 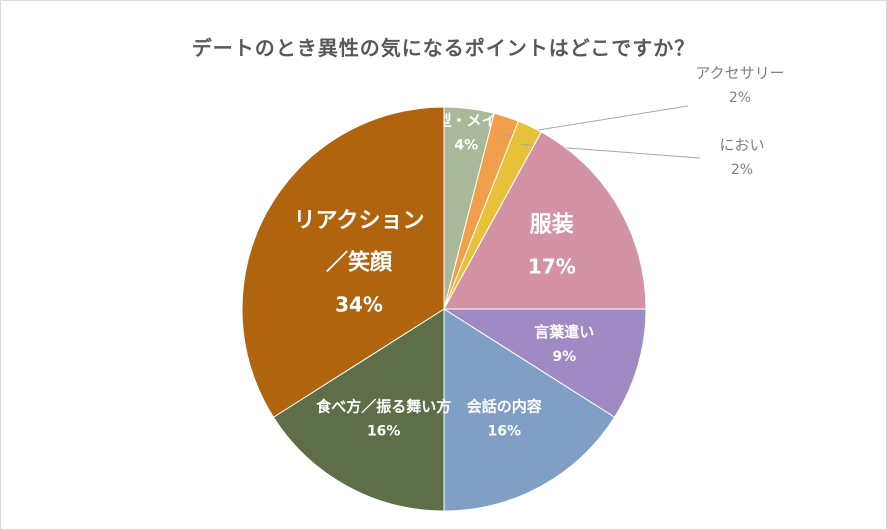 I want to click on slice-label: リアクション, so click(x=359, y=221).